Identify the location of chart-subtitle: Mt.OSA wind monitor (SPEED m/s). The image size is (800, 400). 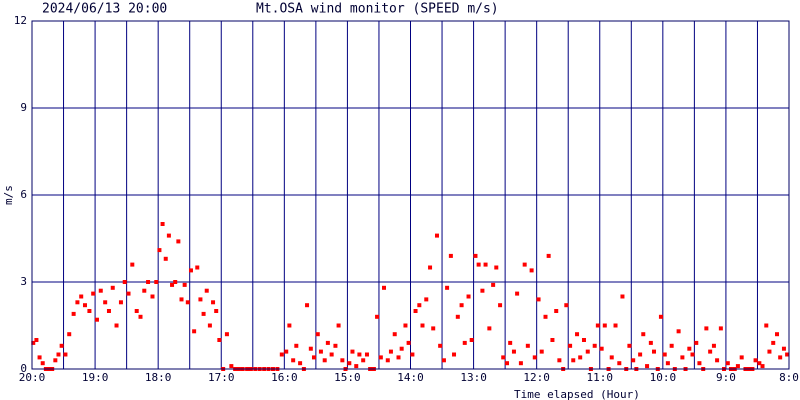
(377, 9).